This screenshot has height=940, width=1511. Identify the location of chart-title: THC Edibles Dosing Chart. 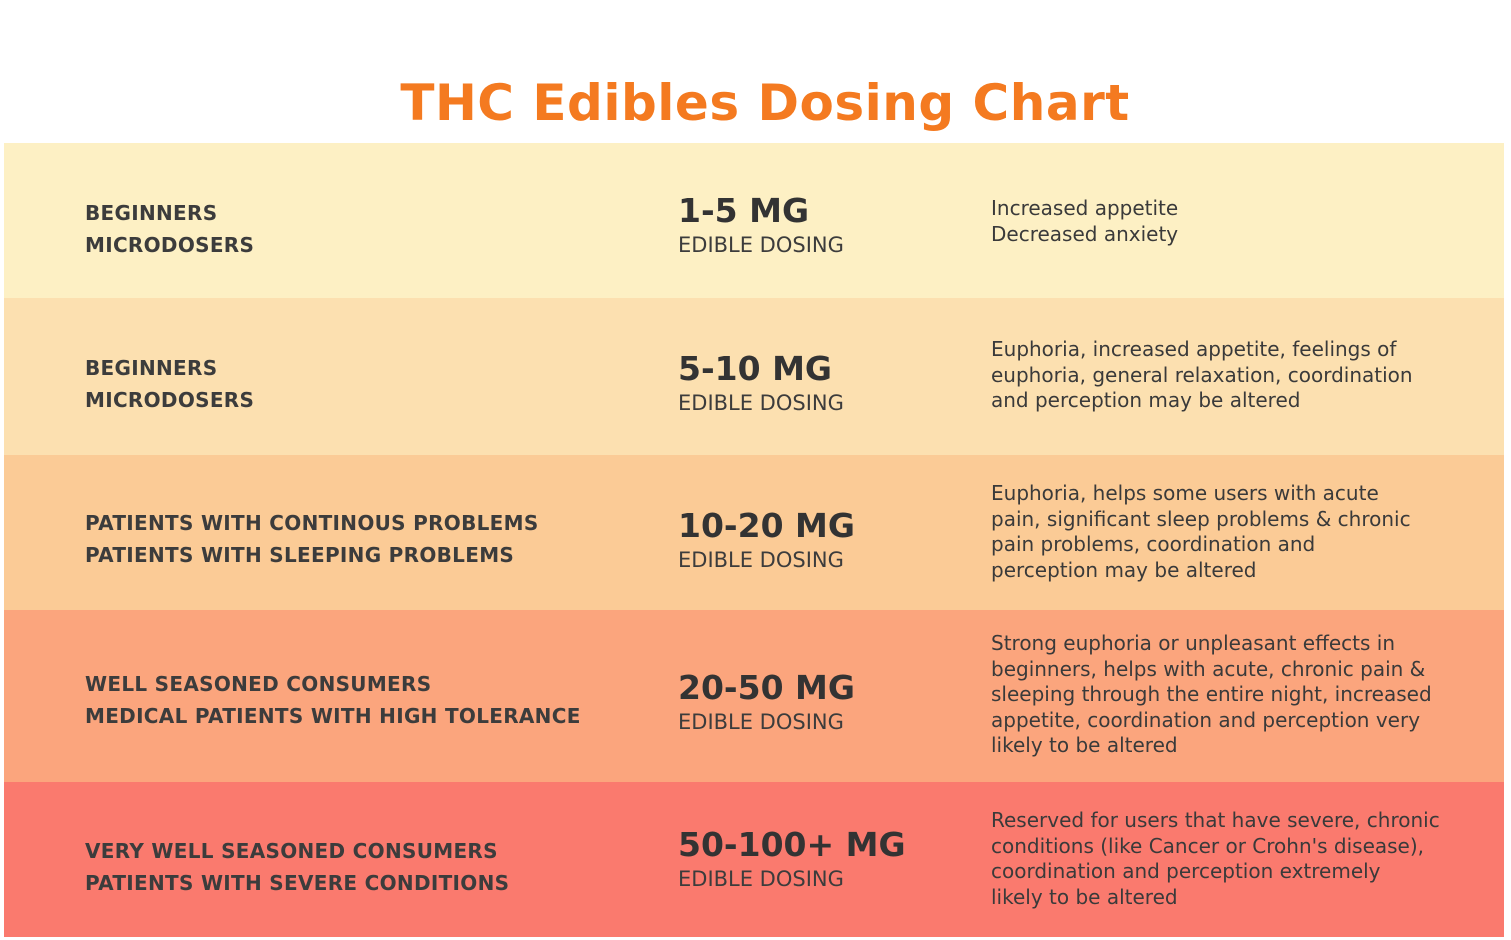
(765, 103).